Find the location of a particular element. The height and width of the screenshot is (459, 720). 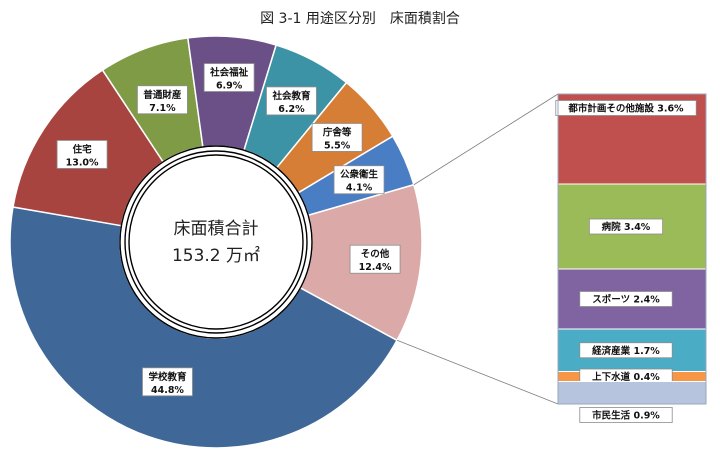

pie-label-社会教育: 社会教育 6.2% is located at coordinates (291, 101).